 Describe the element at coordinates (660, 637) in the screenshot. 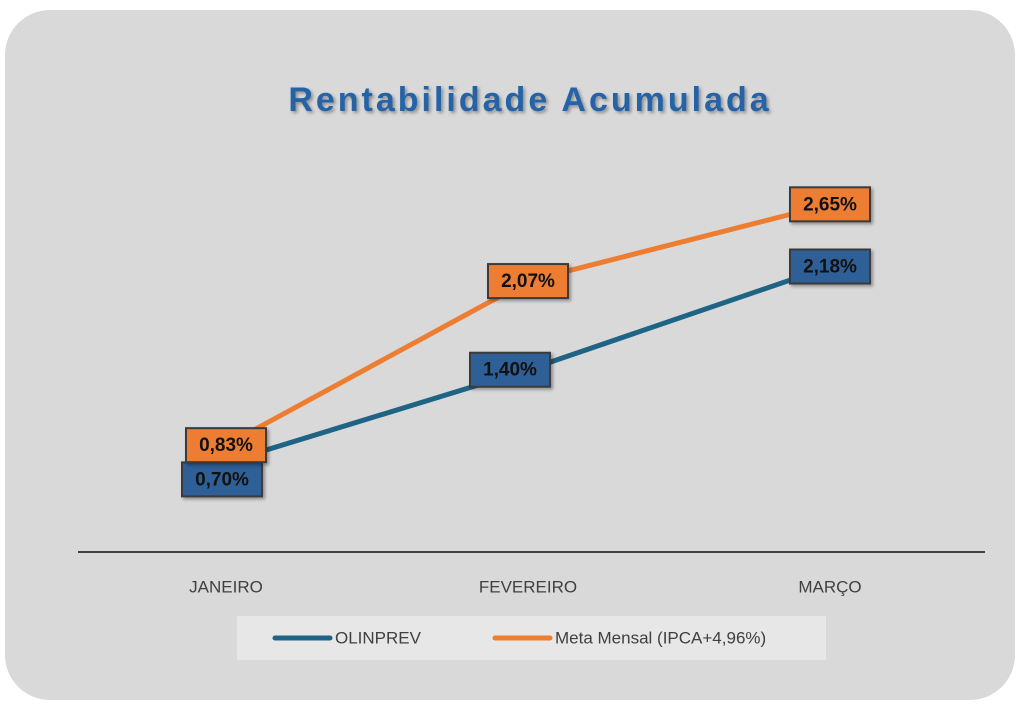

I see `legend-label: Meta Mensal (IPCA+4,96%)` at that location.